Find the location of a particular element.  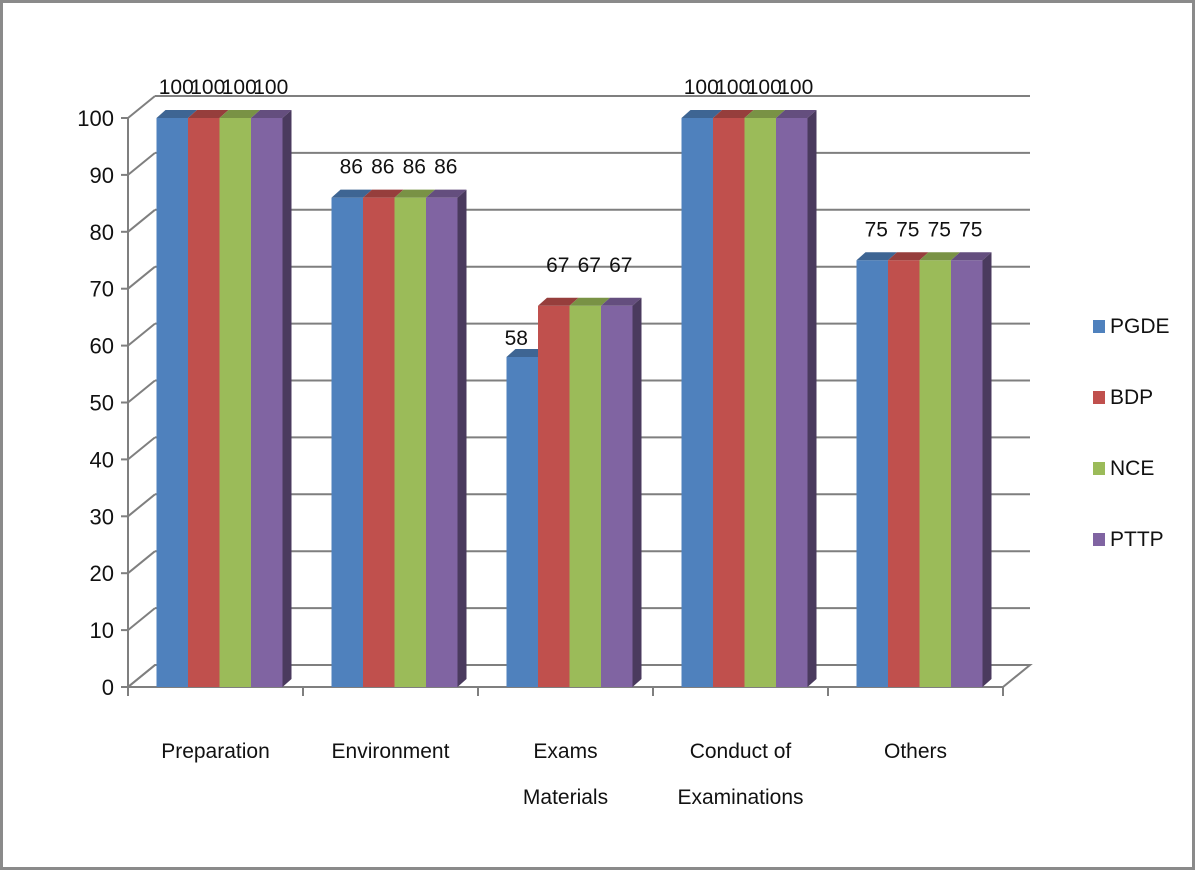

y-tick-label: 70 is located at coordinates (102, 289).